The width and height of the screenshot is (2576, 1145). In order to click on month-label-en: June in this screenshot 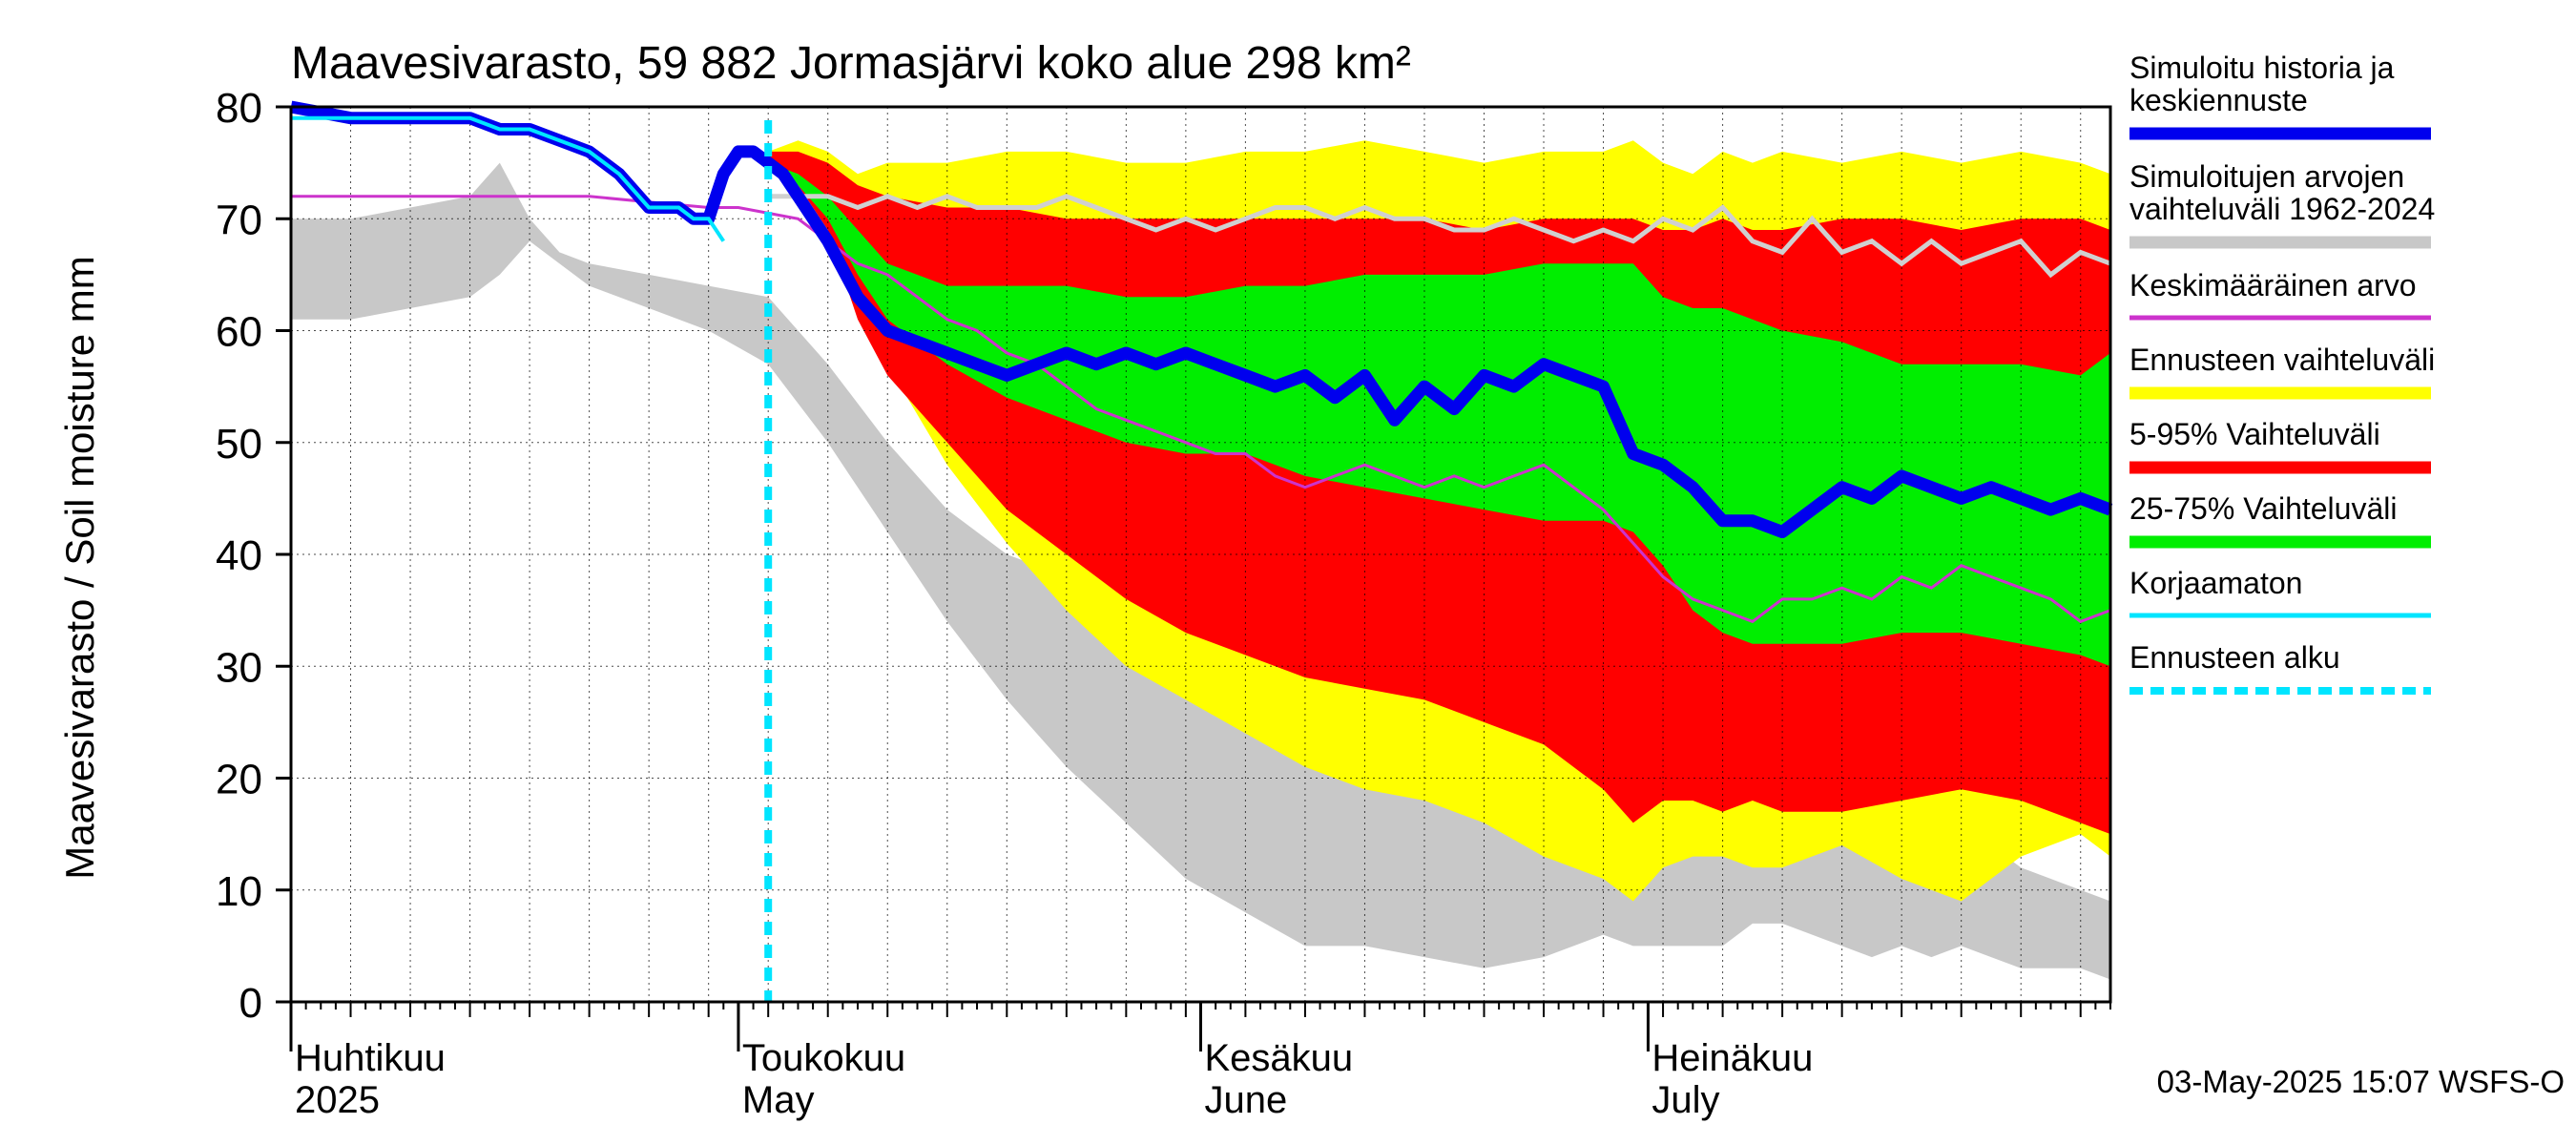, I will do `click(1246, 1100)`.